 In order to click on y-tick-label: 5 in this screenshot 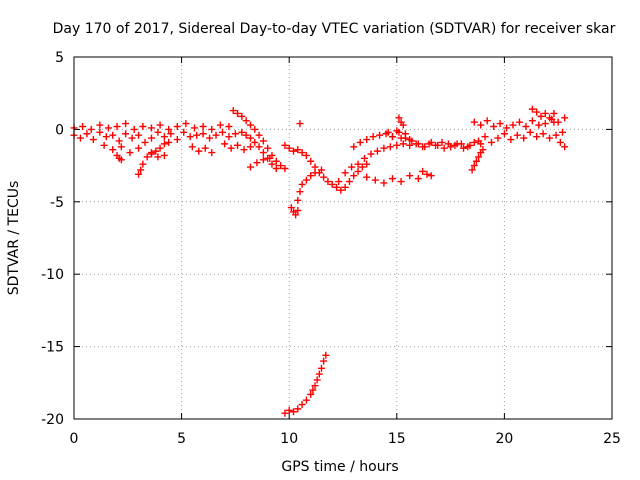, I will do `click(59, 58)`.